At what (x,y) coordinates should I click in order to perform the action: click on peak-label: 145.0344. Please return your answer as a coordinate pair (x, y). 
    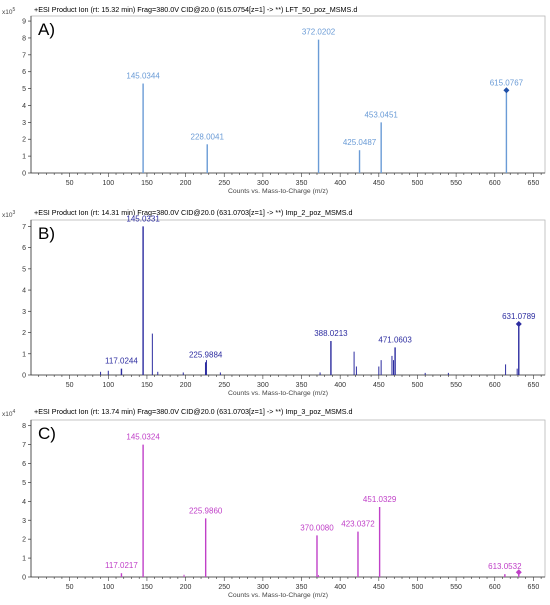
    Looking at the image, I should click on (143, 76).